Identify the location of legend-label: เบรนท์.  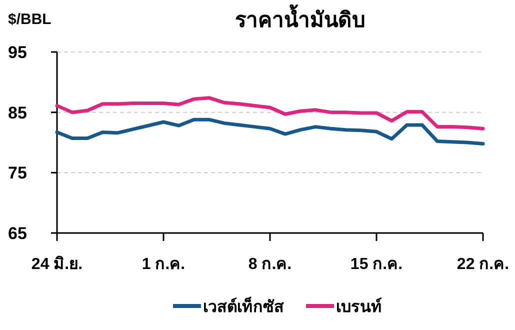
(359, 306).